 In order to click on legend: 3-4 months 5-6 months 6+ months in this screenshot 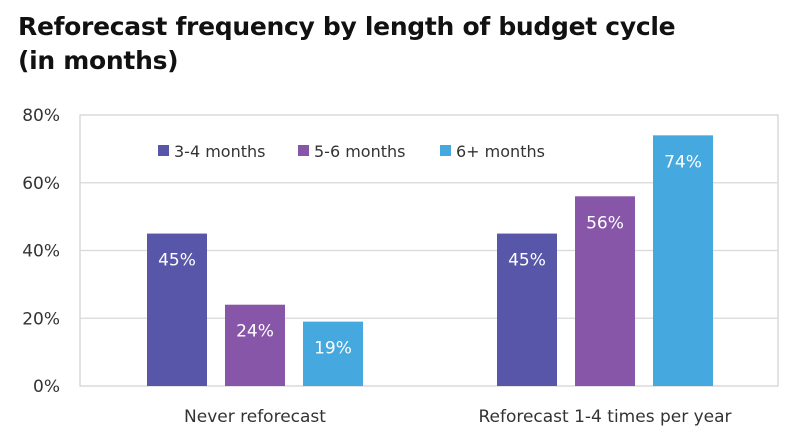, I will do `click(351, 151)`.